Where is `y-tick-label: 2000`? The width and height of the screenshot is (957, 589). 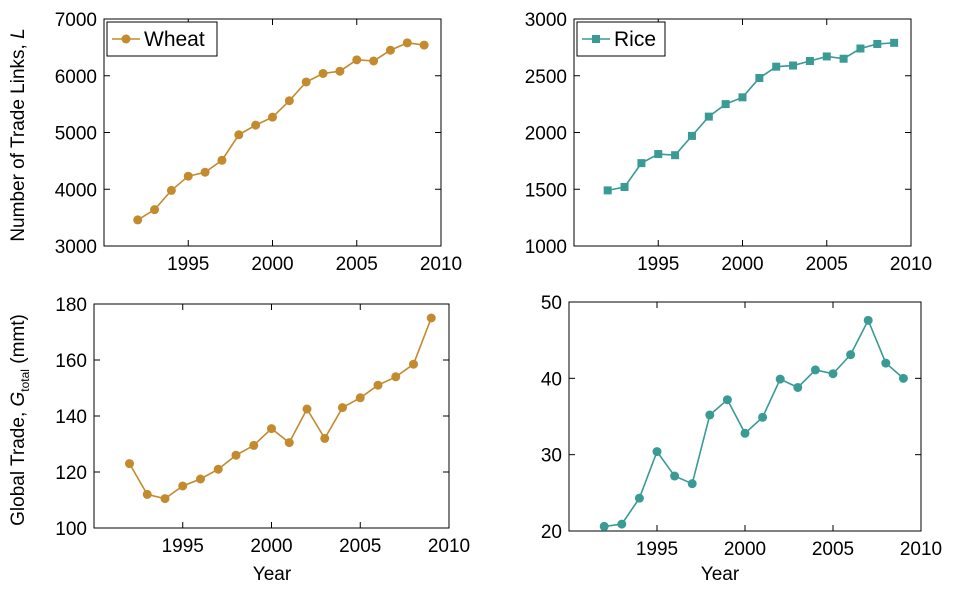 y-tick-label: 2000 is located at coordinates (546, 134).